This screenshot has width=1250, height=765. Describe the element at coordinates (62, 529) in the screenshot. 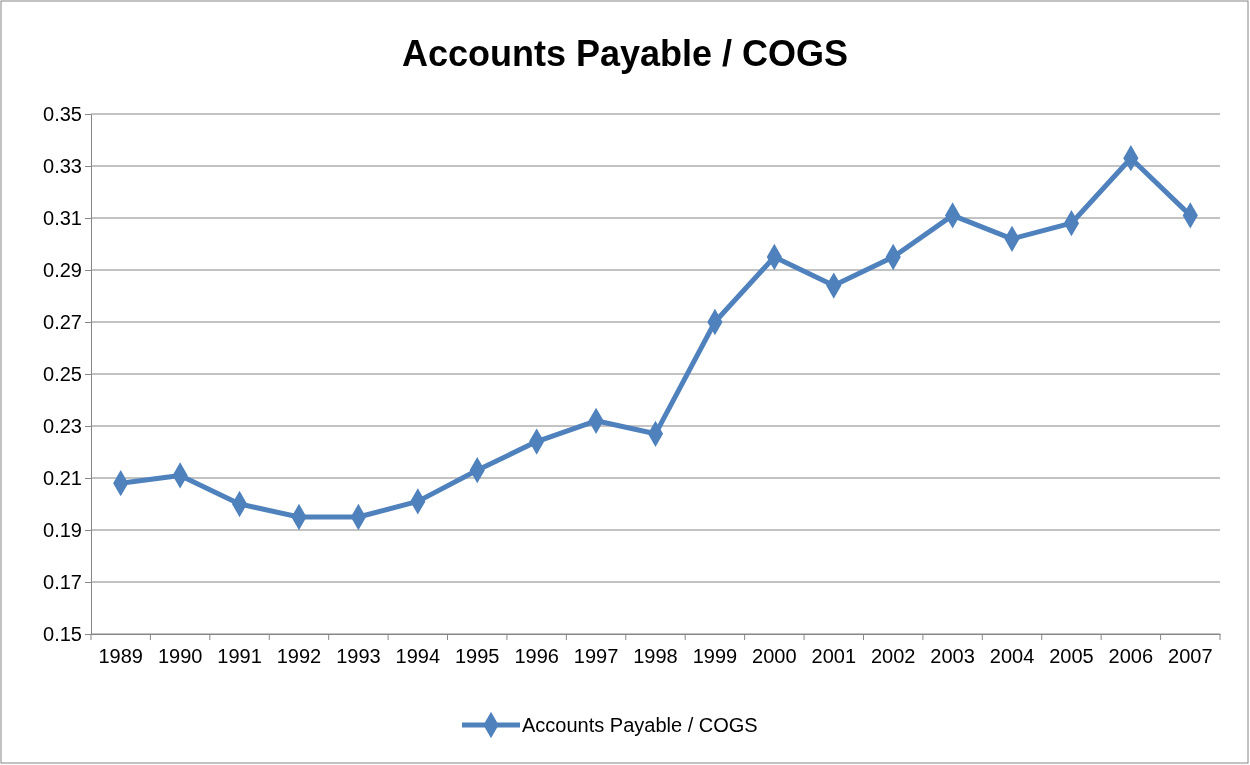

I see `y-tick-label: 0.19` at that location.